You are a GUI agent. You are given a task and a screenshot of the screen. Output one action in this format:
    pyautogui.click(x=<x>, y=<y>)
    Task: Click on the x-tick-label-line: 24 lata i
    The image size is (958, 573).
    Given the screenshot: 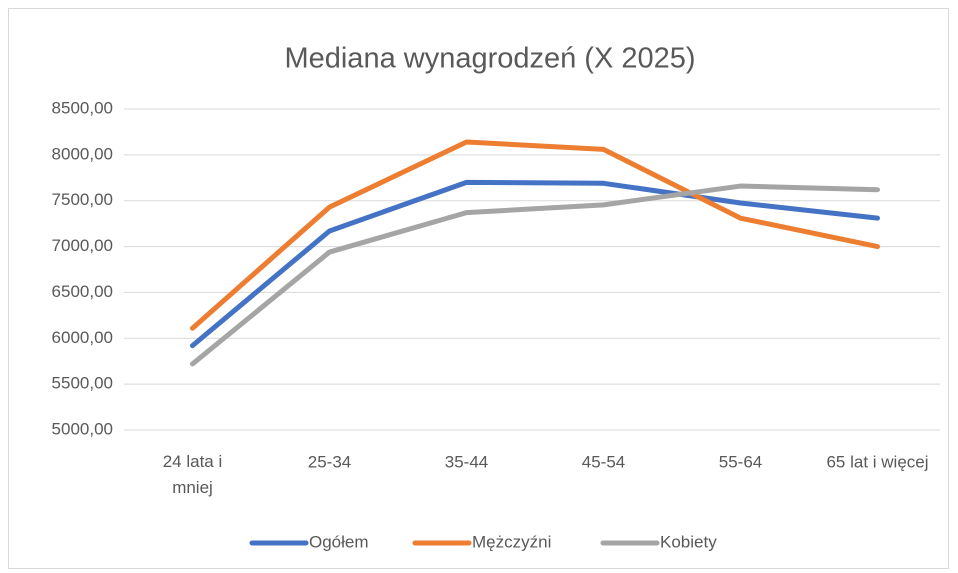 What is the action you would take?
    pyautogui.click(x=193, y=461)
    